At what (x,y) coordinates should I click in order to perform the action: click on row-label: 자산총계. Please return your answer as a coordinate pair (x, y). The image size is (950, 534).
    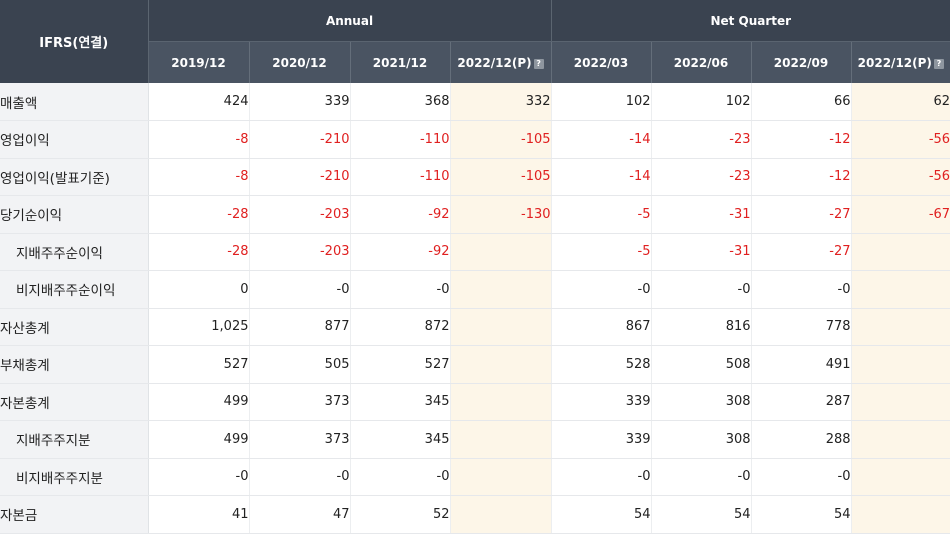
    Looking at the image, I should click on (74, 327).